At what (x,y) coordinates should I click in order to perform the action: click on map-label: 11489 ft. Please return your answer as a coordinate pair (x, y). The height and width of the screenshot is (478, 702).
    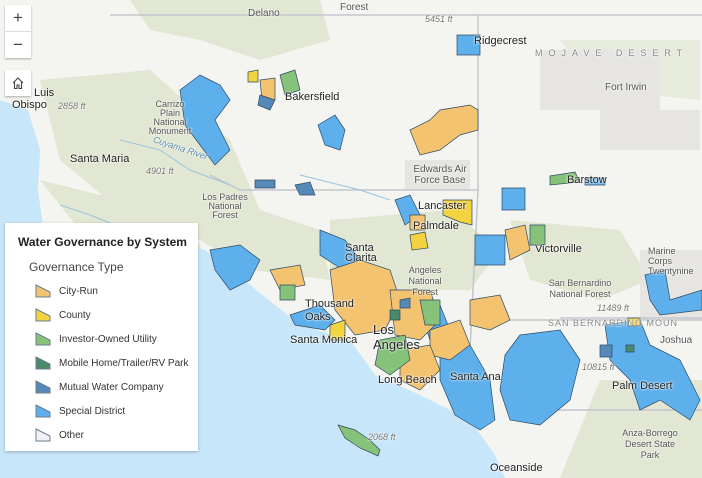
    Looking at the image, I should click on (613, 308).